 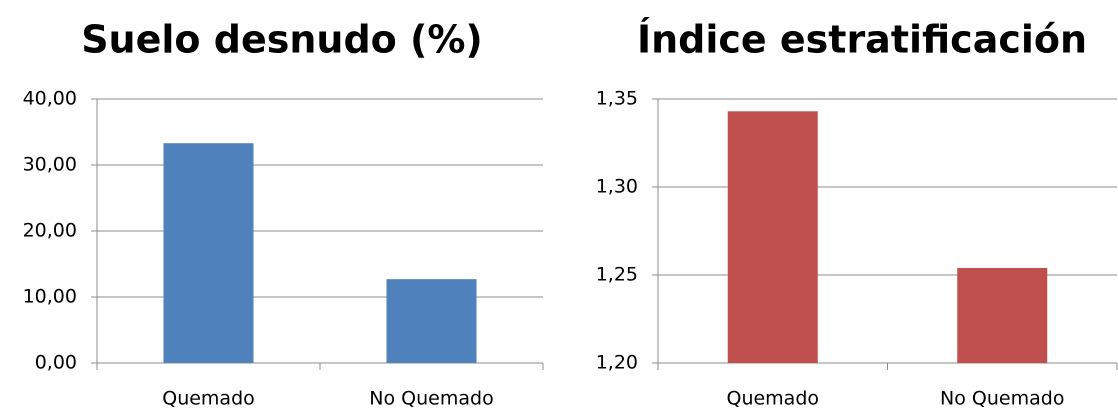 I want to click on y-tick-label: 10,00, so click(x=50, y=297).